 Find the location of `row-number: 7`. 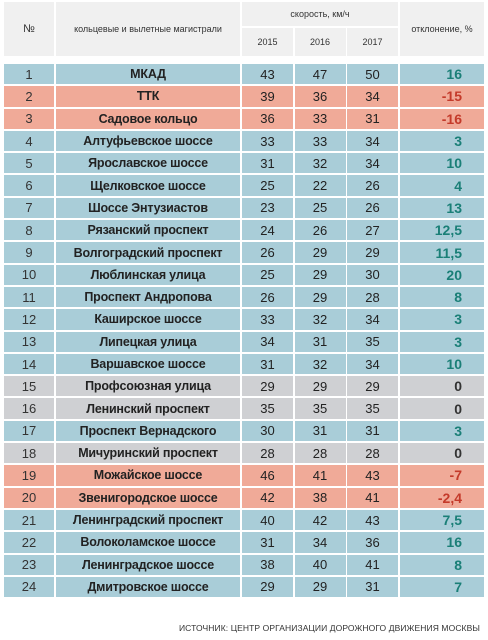

row-number: 7 is located at coordinates (29, 208).